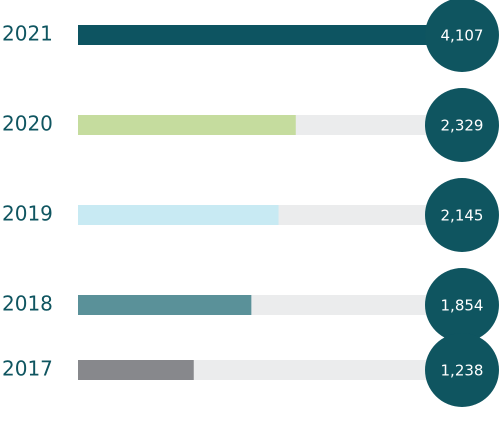 The width and height of the screenshot is (500, 432). What do you see at coordinates (27, 34) in the screenshot?
I see `category-label: 2021` at bounding box center [27, 34].